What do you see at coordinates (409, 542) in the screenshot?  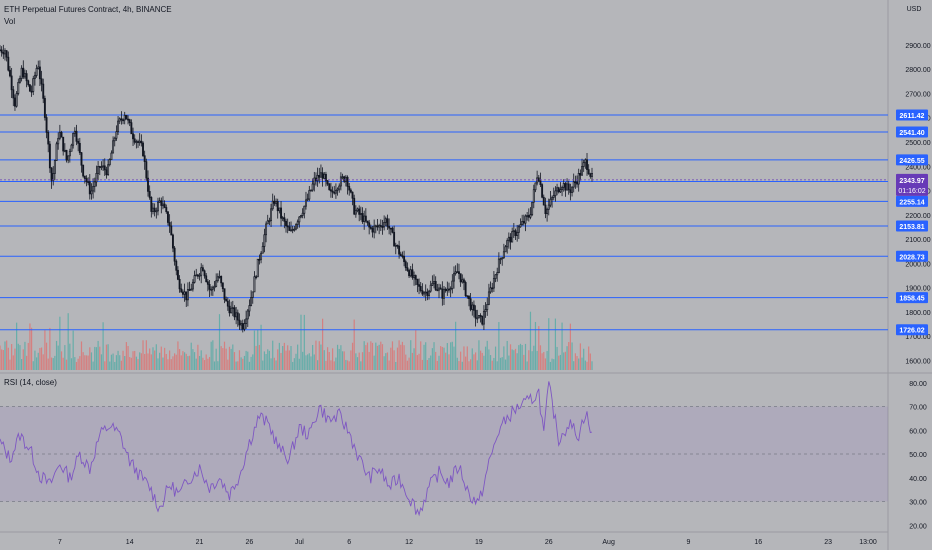 I see `time-tick-label: 12` at bounding box center [409, 542].